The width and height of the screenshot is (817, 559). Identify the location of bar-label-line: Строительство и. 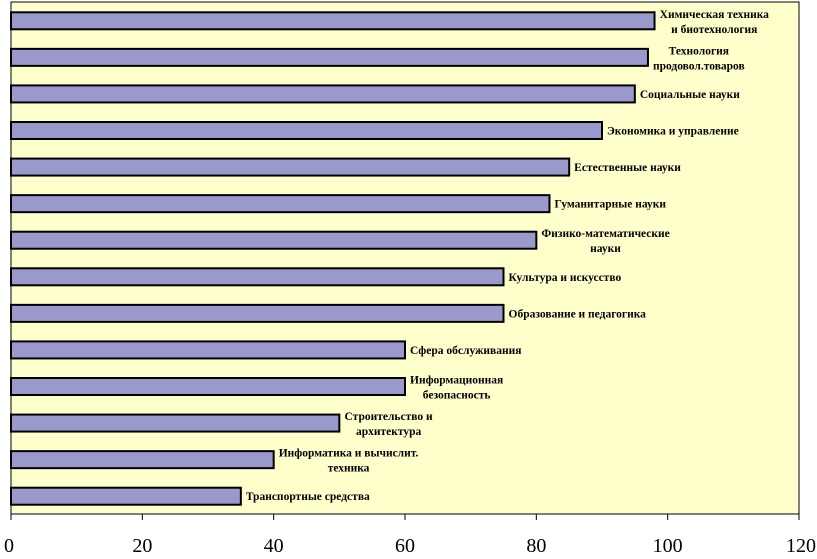
(389, 417).